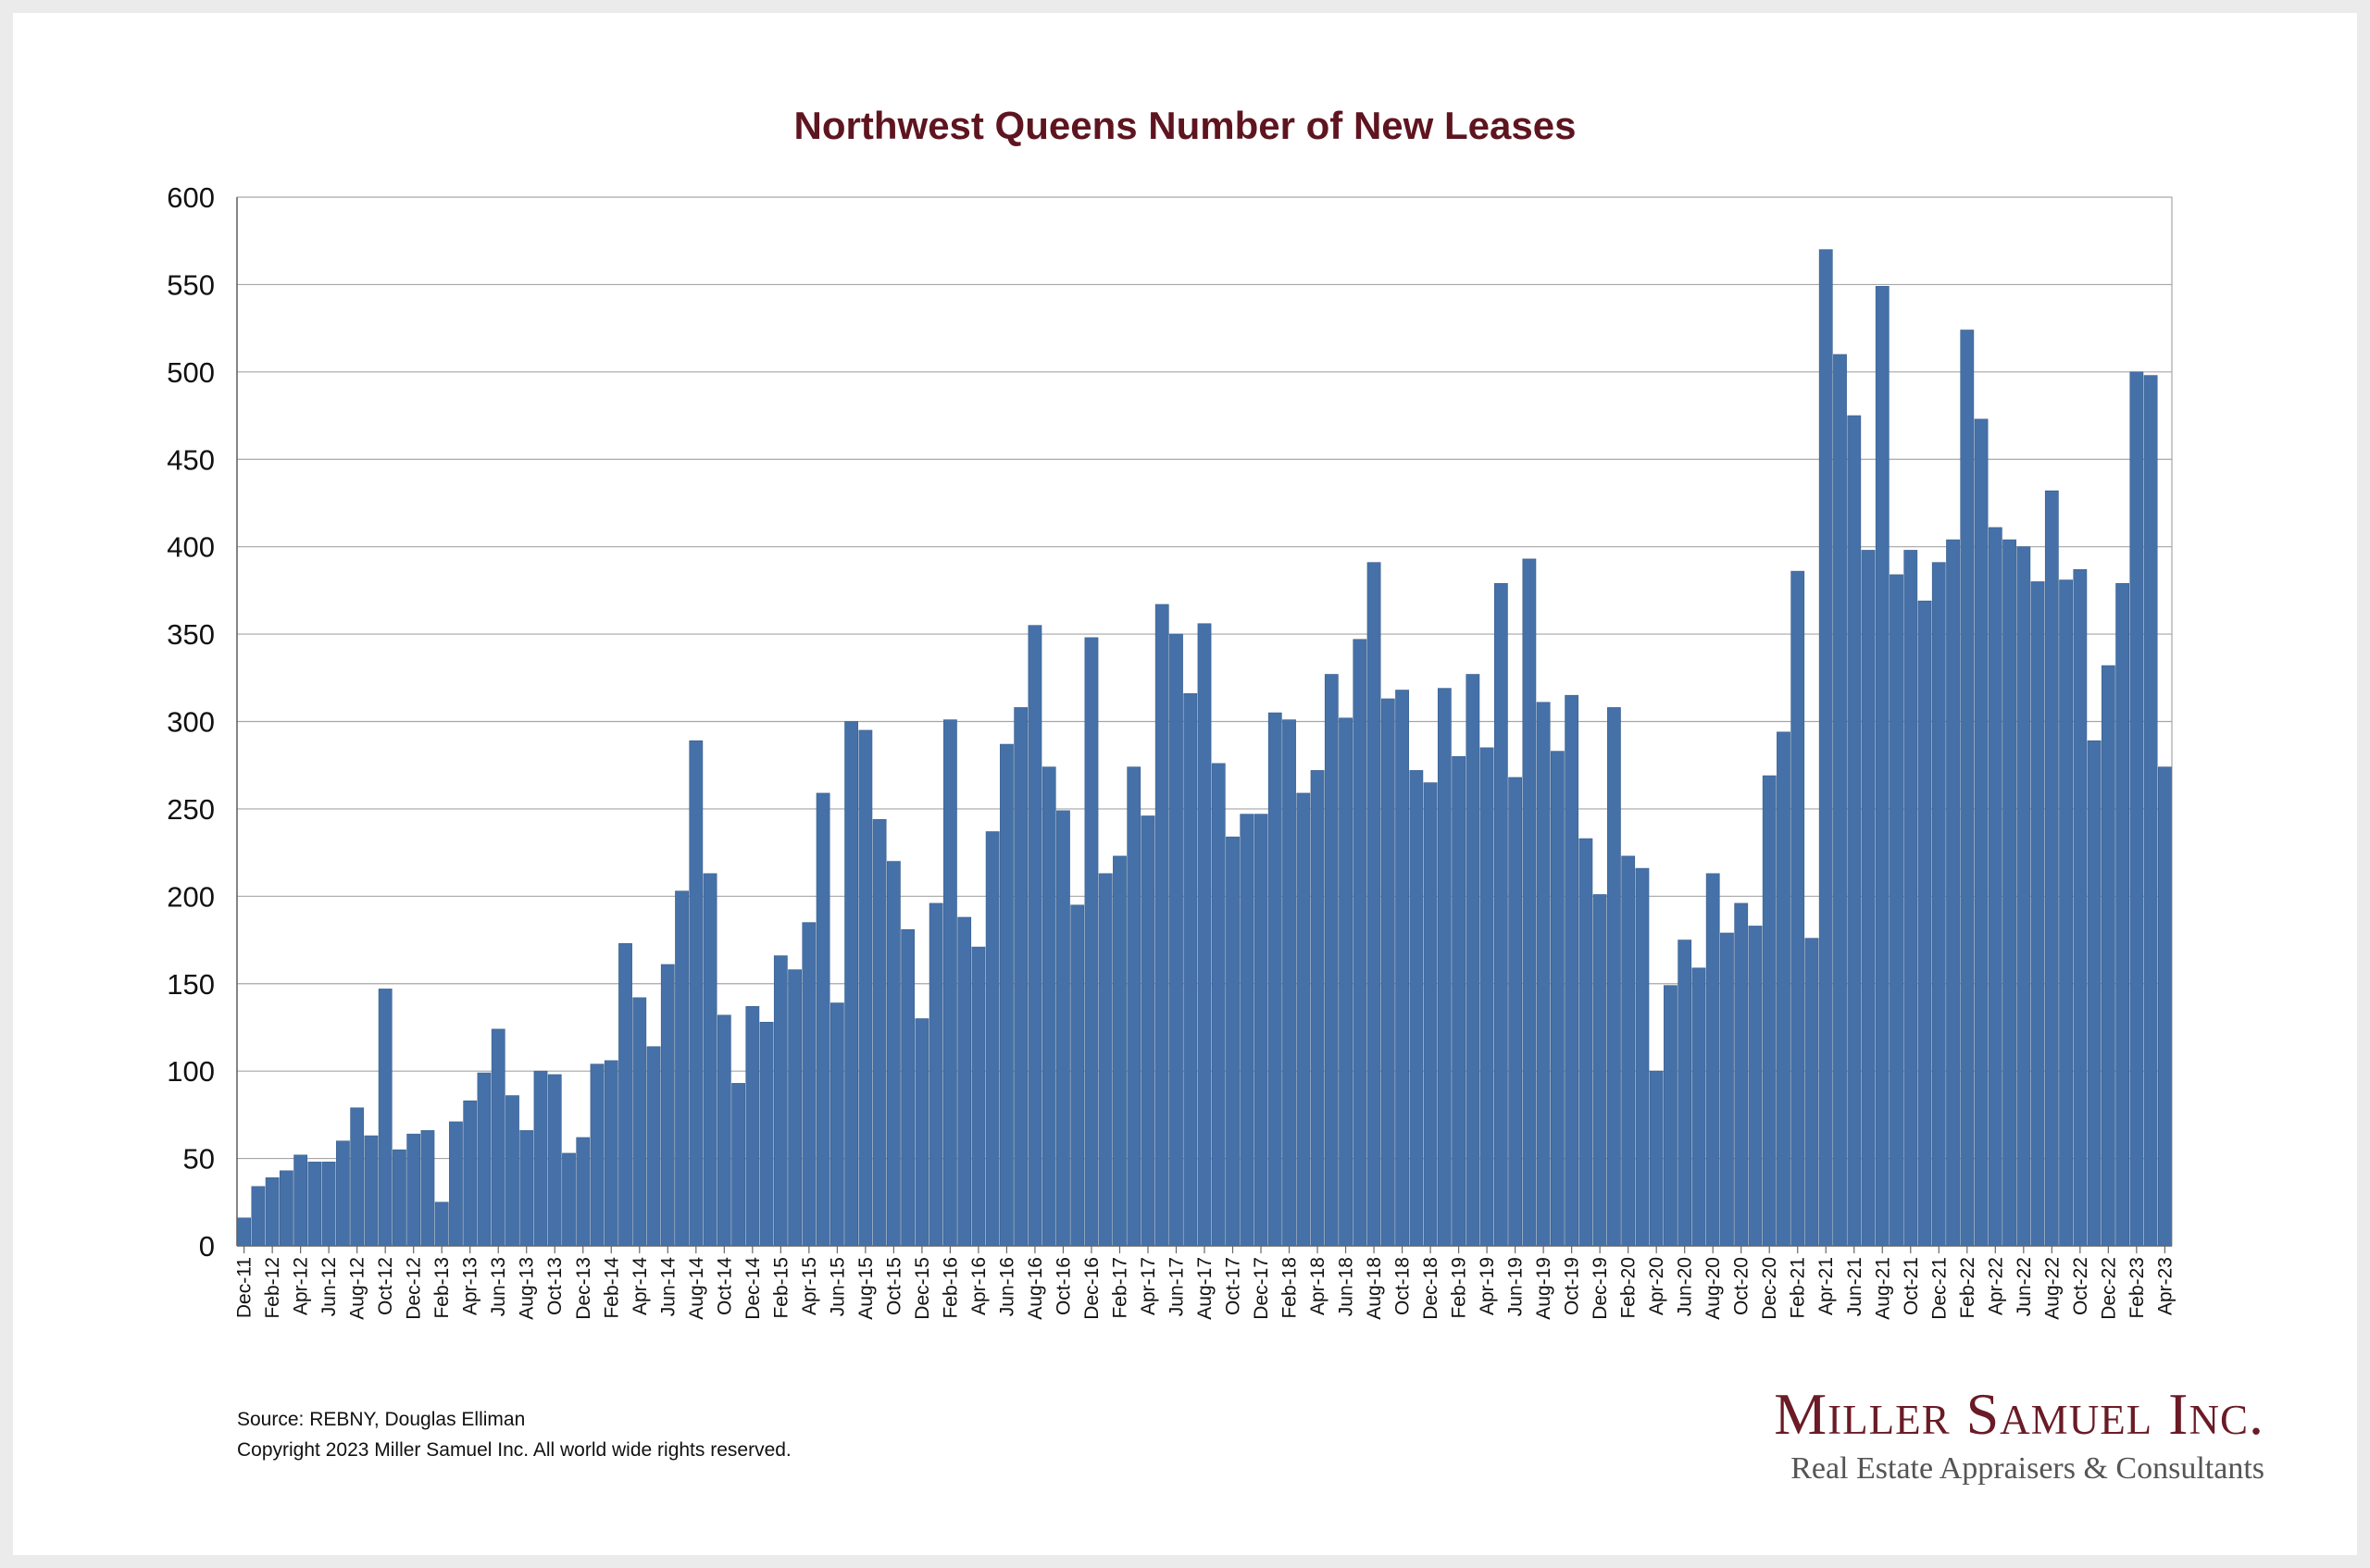 The image size is (2370, 1568). What do you see at coordinates (191, 634) in the screenshot?
I see `y-tick-label: 350` at bounding box center [191, 634].